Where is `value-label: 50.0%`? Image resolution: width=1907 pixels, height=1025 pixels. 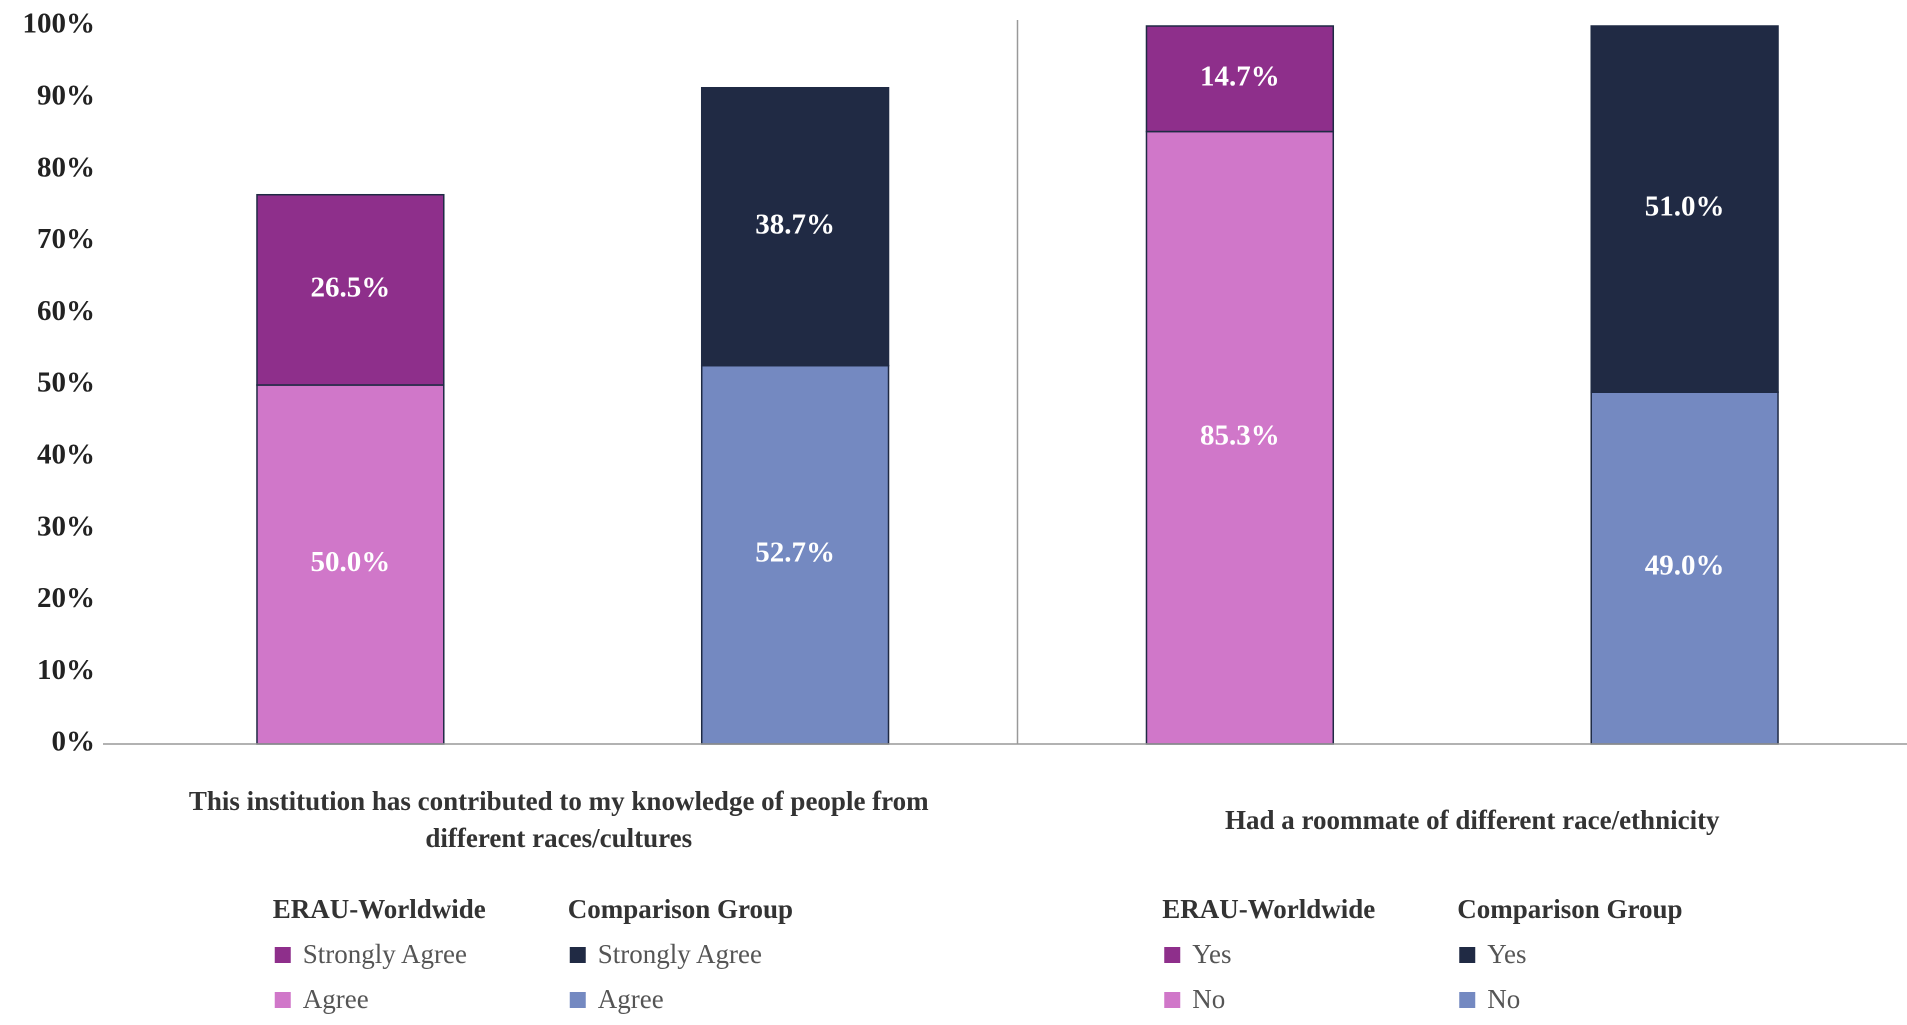
value-label: 50.0% is located at coordinates (351, 562).